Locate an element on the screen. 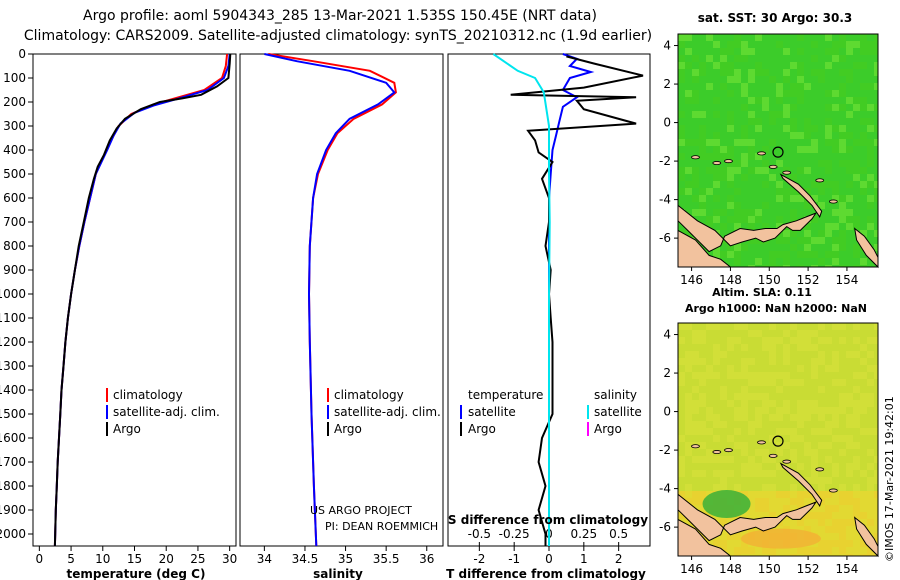 The width and height of the screenshot is (900, 580). legend-argo-label: Argo is located at coordinates (127, 429).